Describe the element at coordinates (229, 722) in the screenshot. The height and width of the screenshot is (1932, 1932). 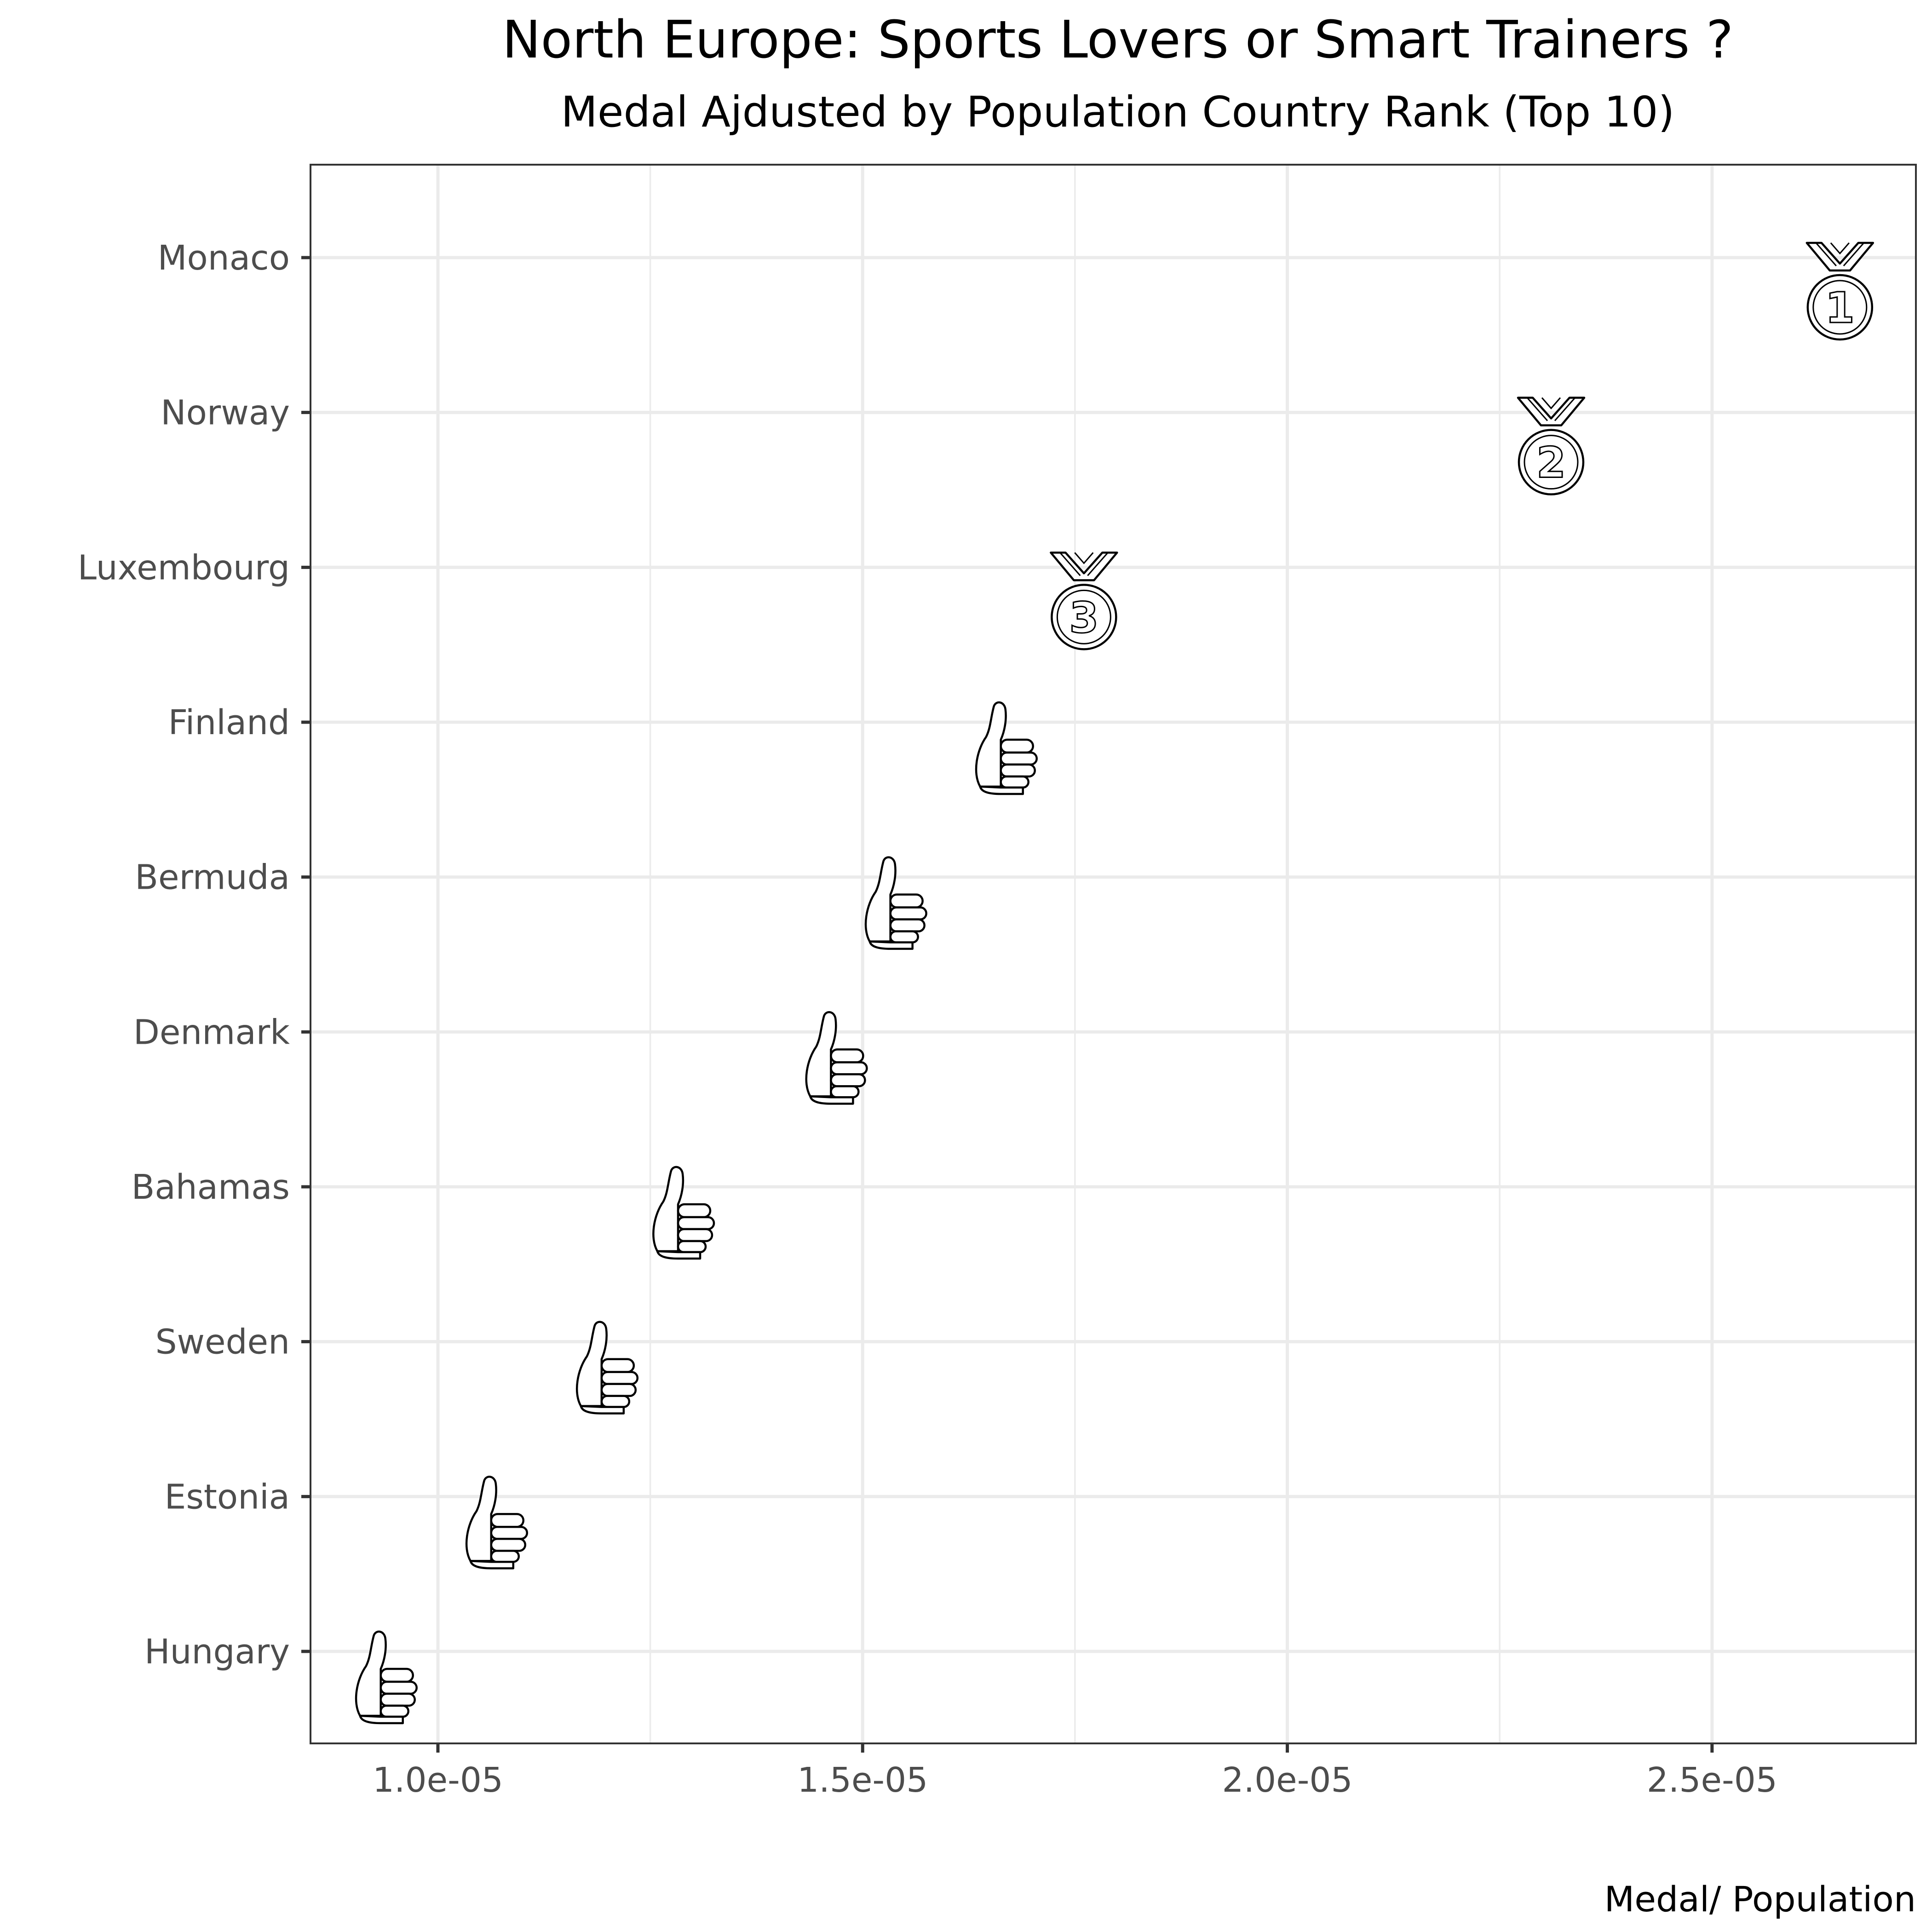
I see `y-tick-label-finland: Finland` at that location.